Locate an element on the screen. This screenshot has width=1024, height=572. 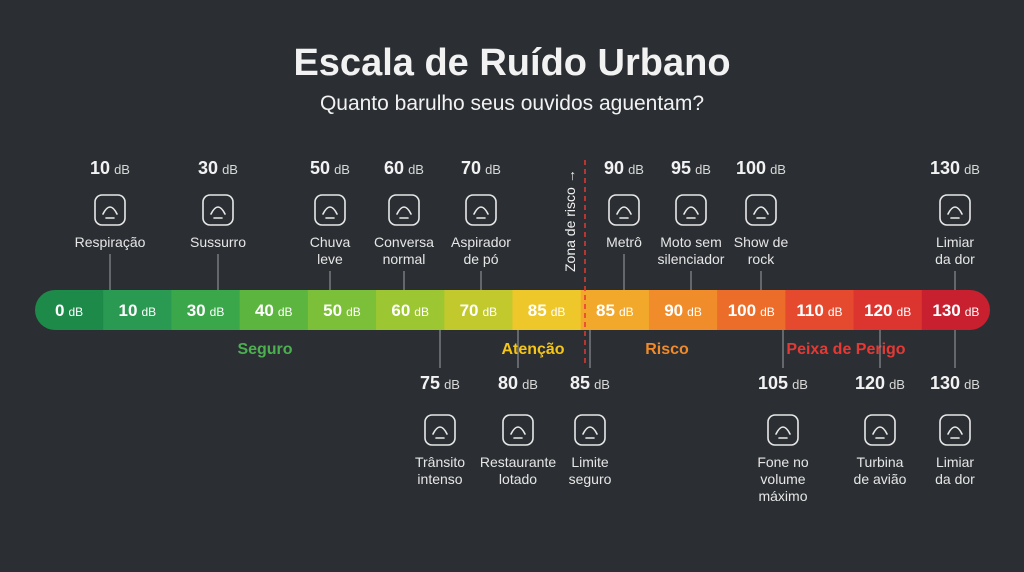
level-label: 70 dB is located at coordinates (481, 168).